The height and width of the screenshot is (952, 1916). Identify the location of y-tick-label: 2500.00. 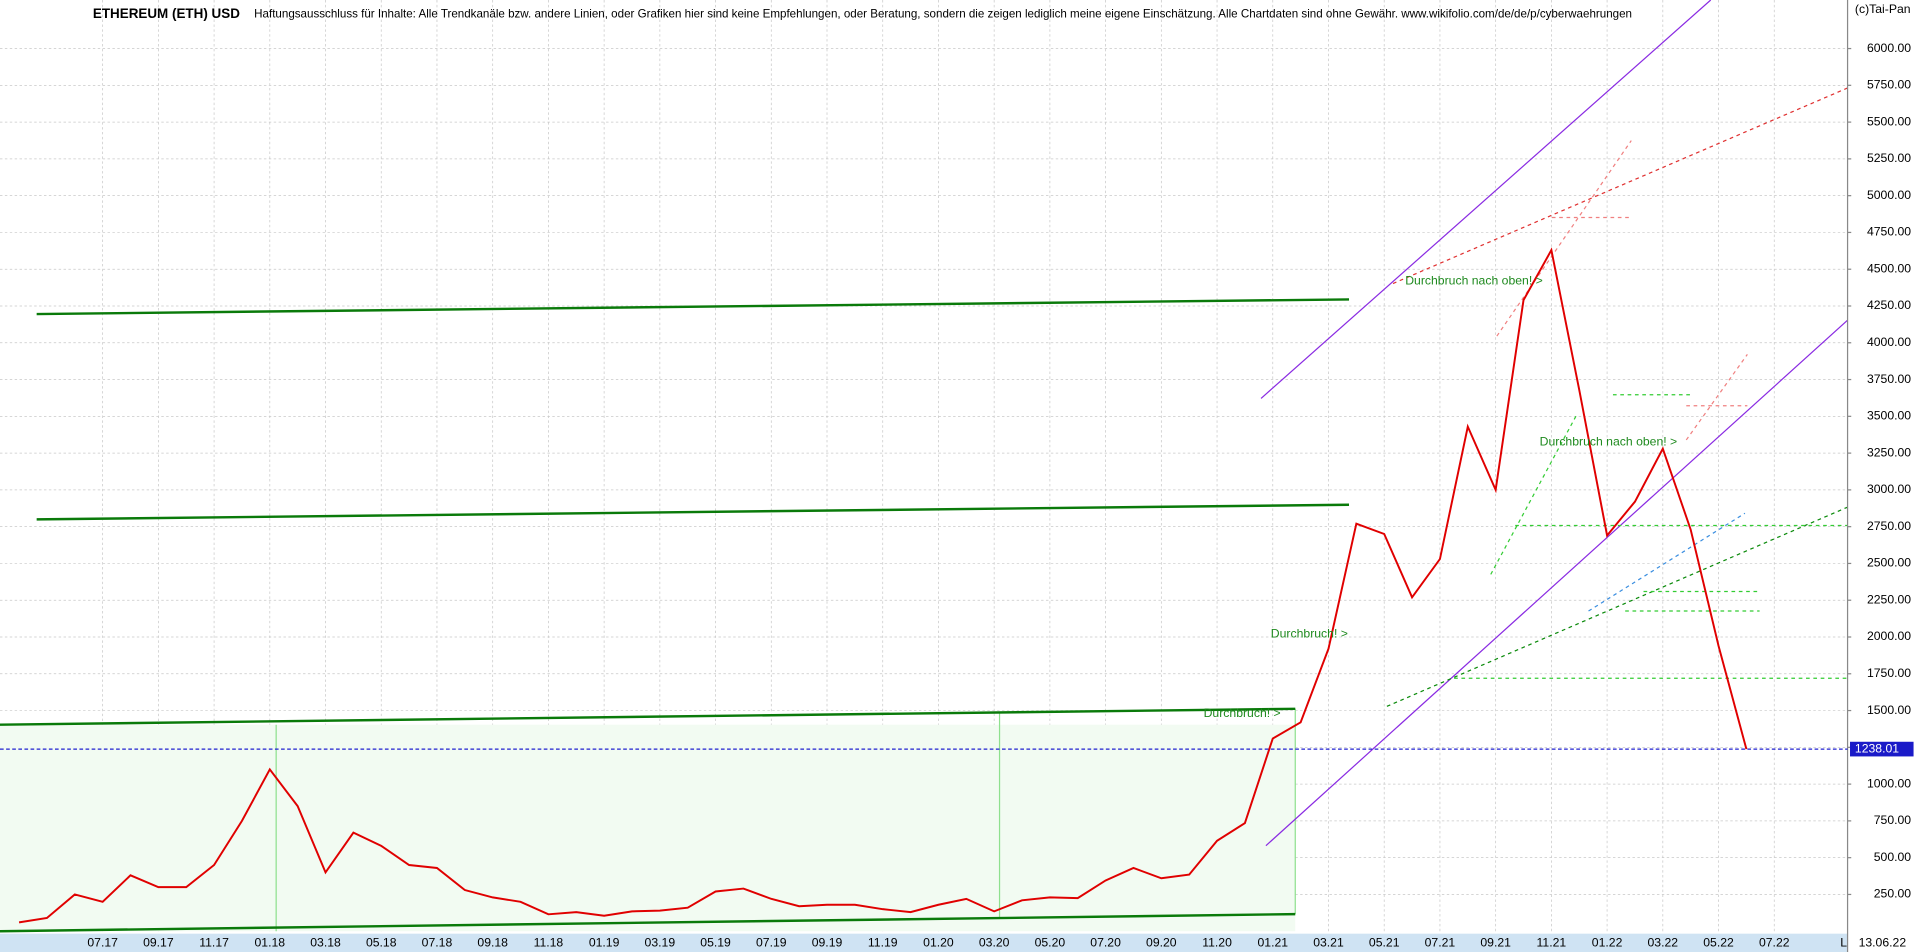
(1889, 563).